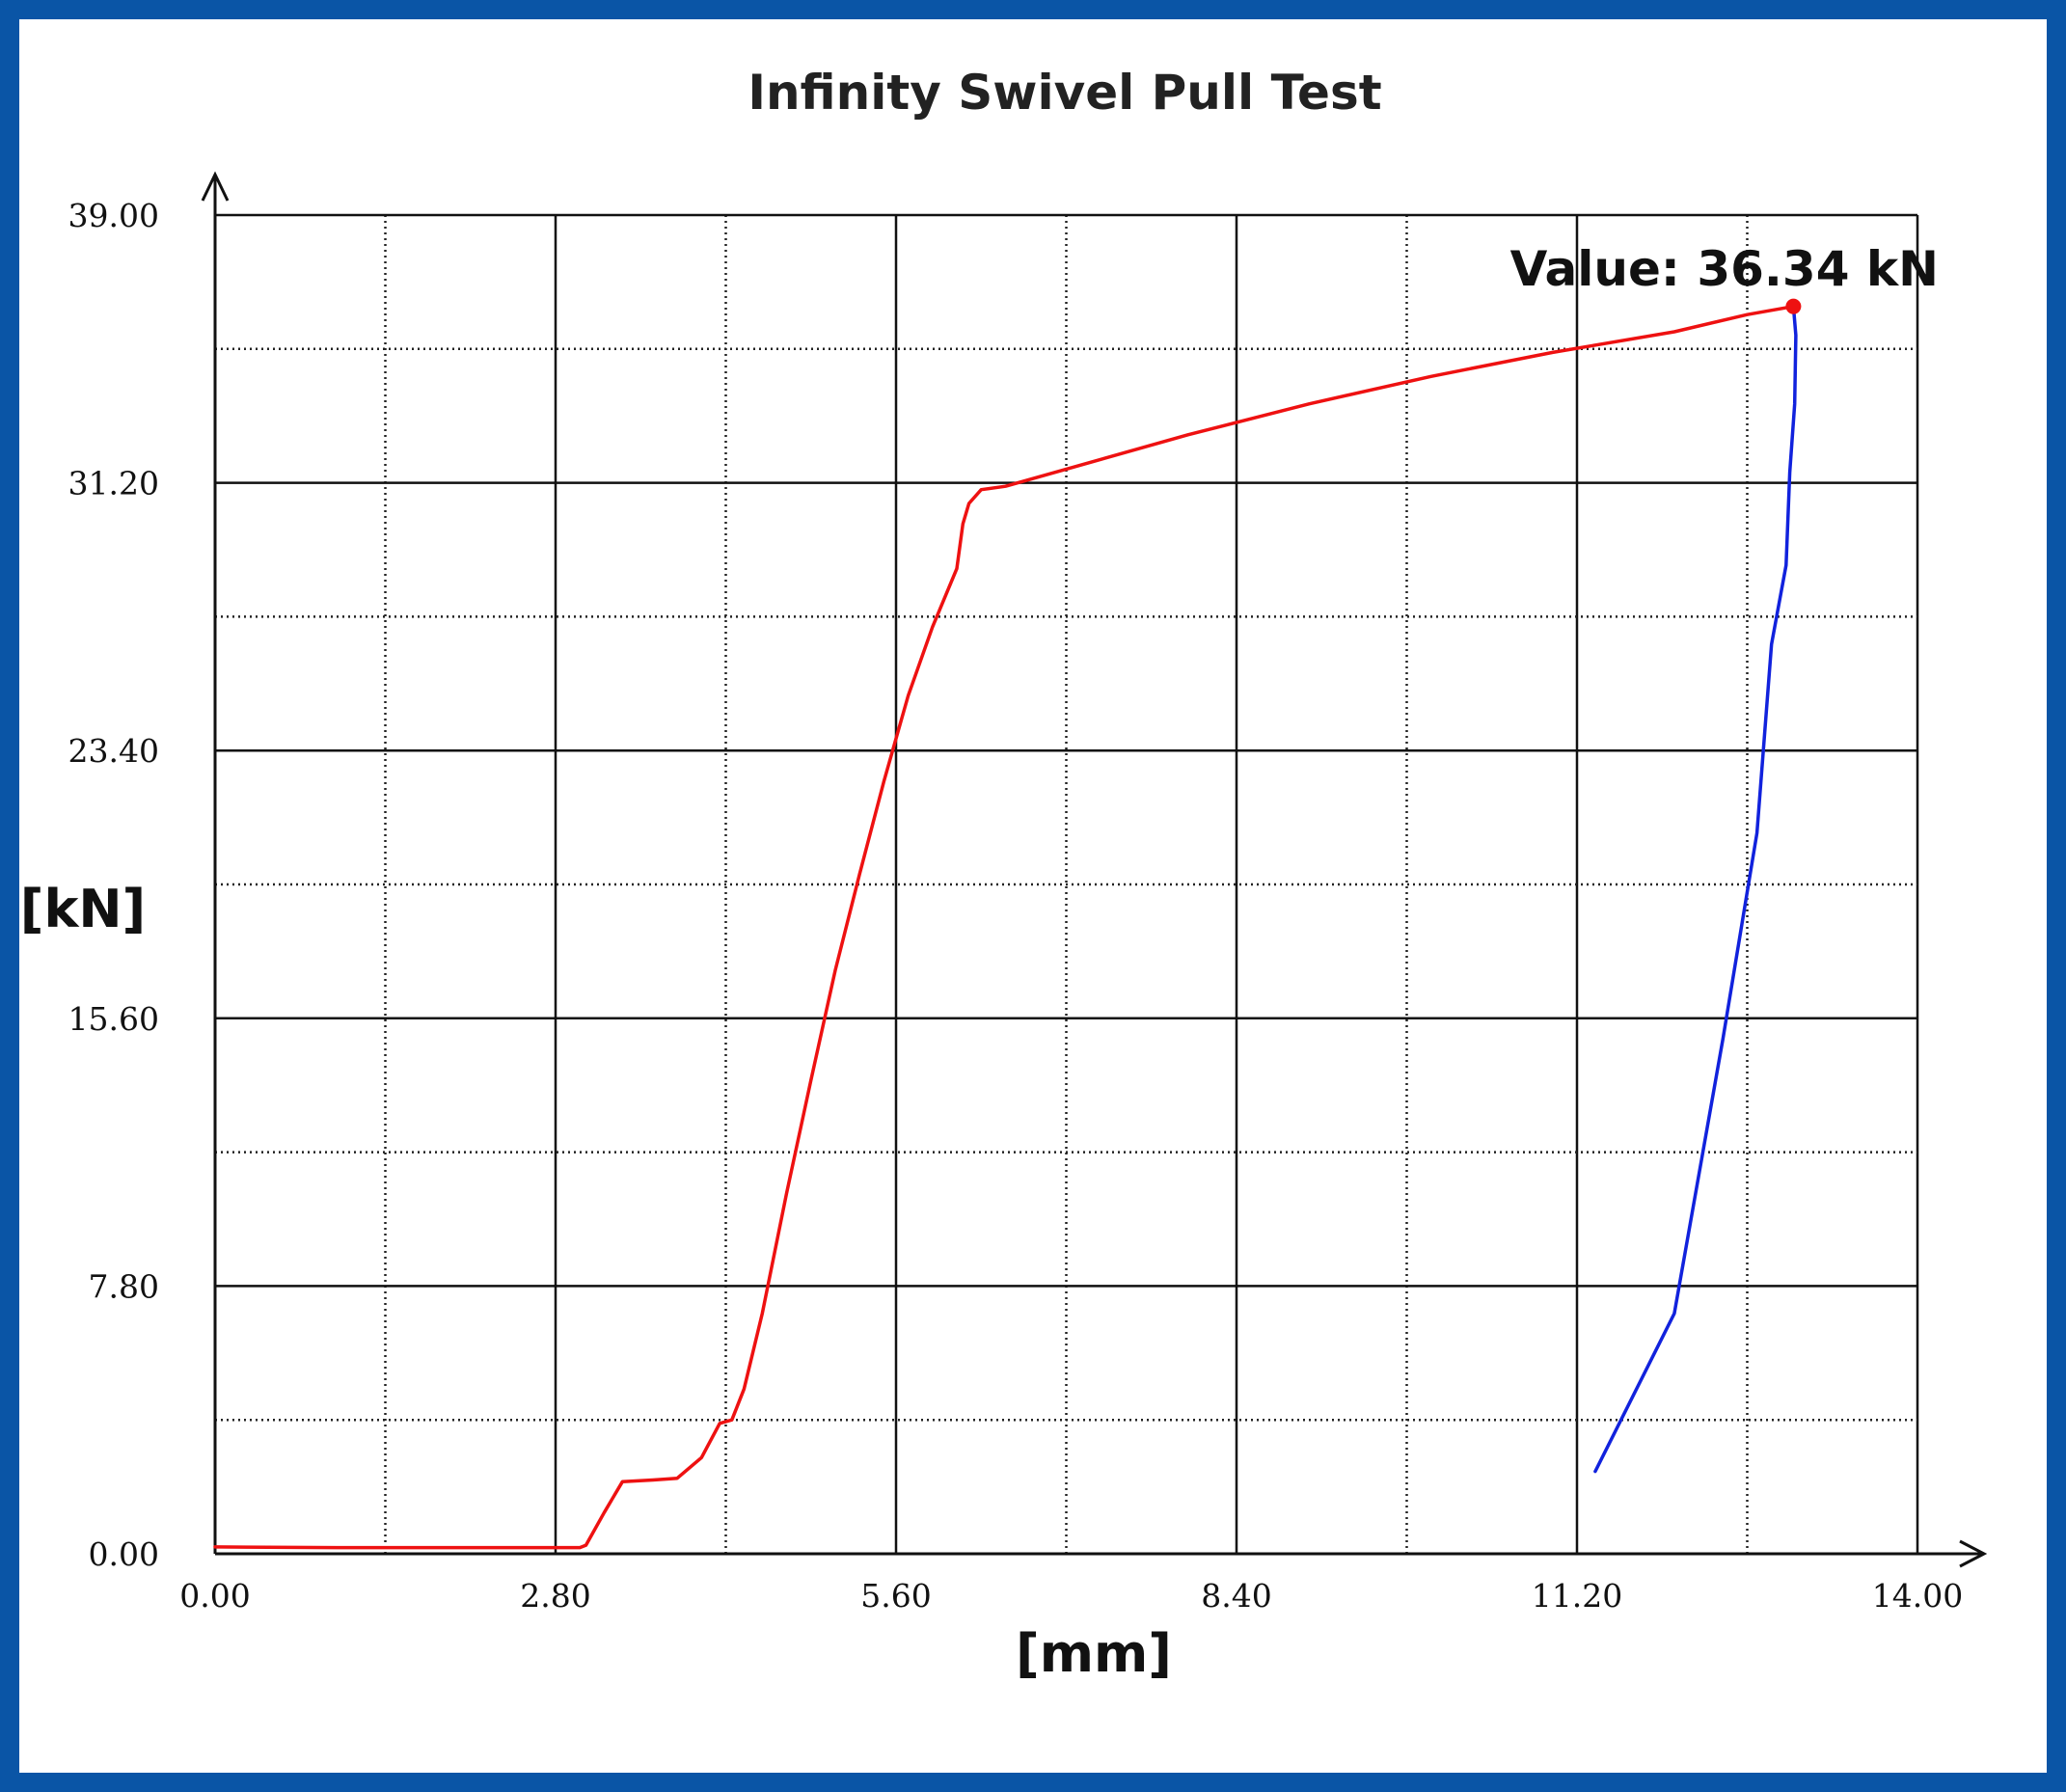  Describe the element at coordinates (1793, 306) in the screenshot. I see `peak-point` at that location.